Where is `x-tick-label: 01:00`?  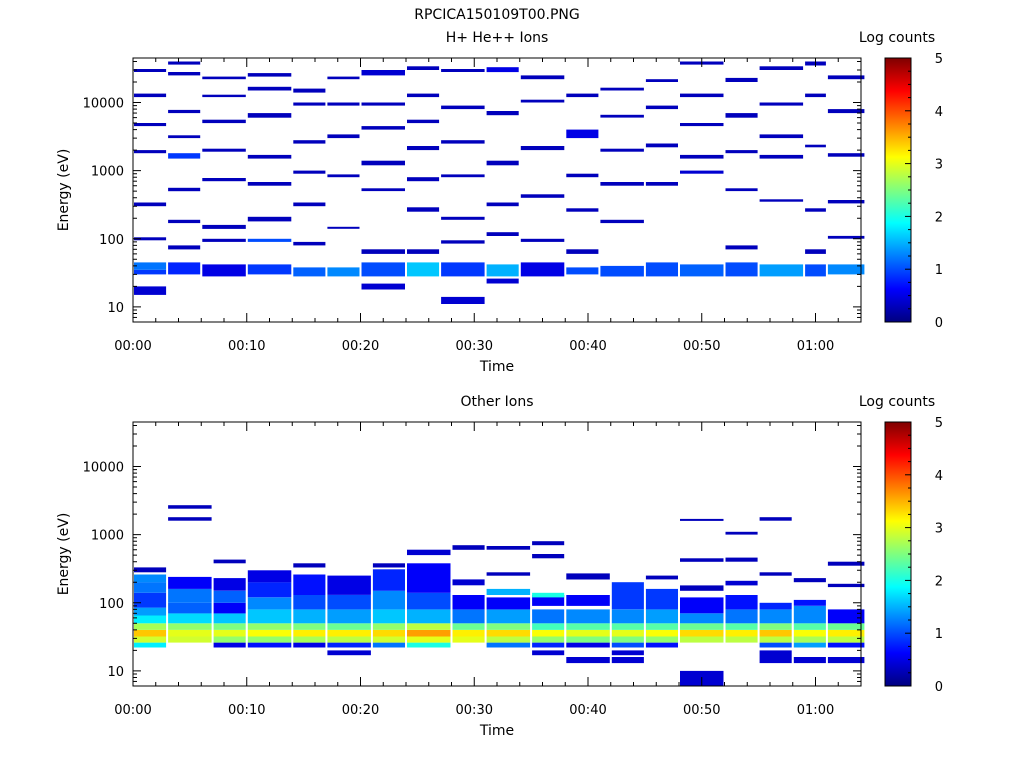
x-tick-label: 01:00 is located at coordinates (815, 346).